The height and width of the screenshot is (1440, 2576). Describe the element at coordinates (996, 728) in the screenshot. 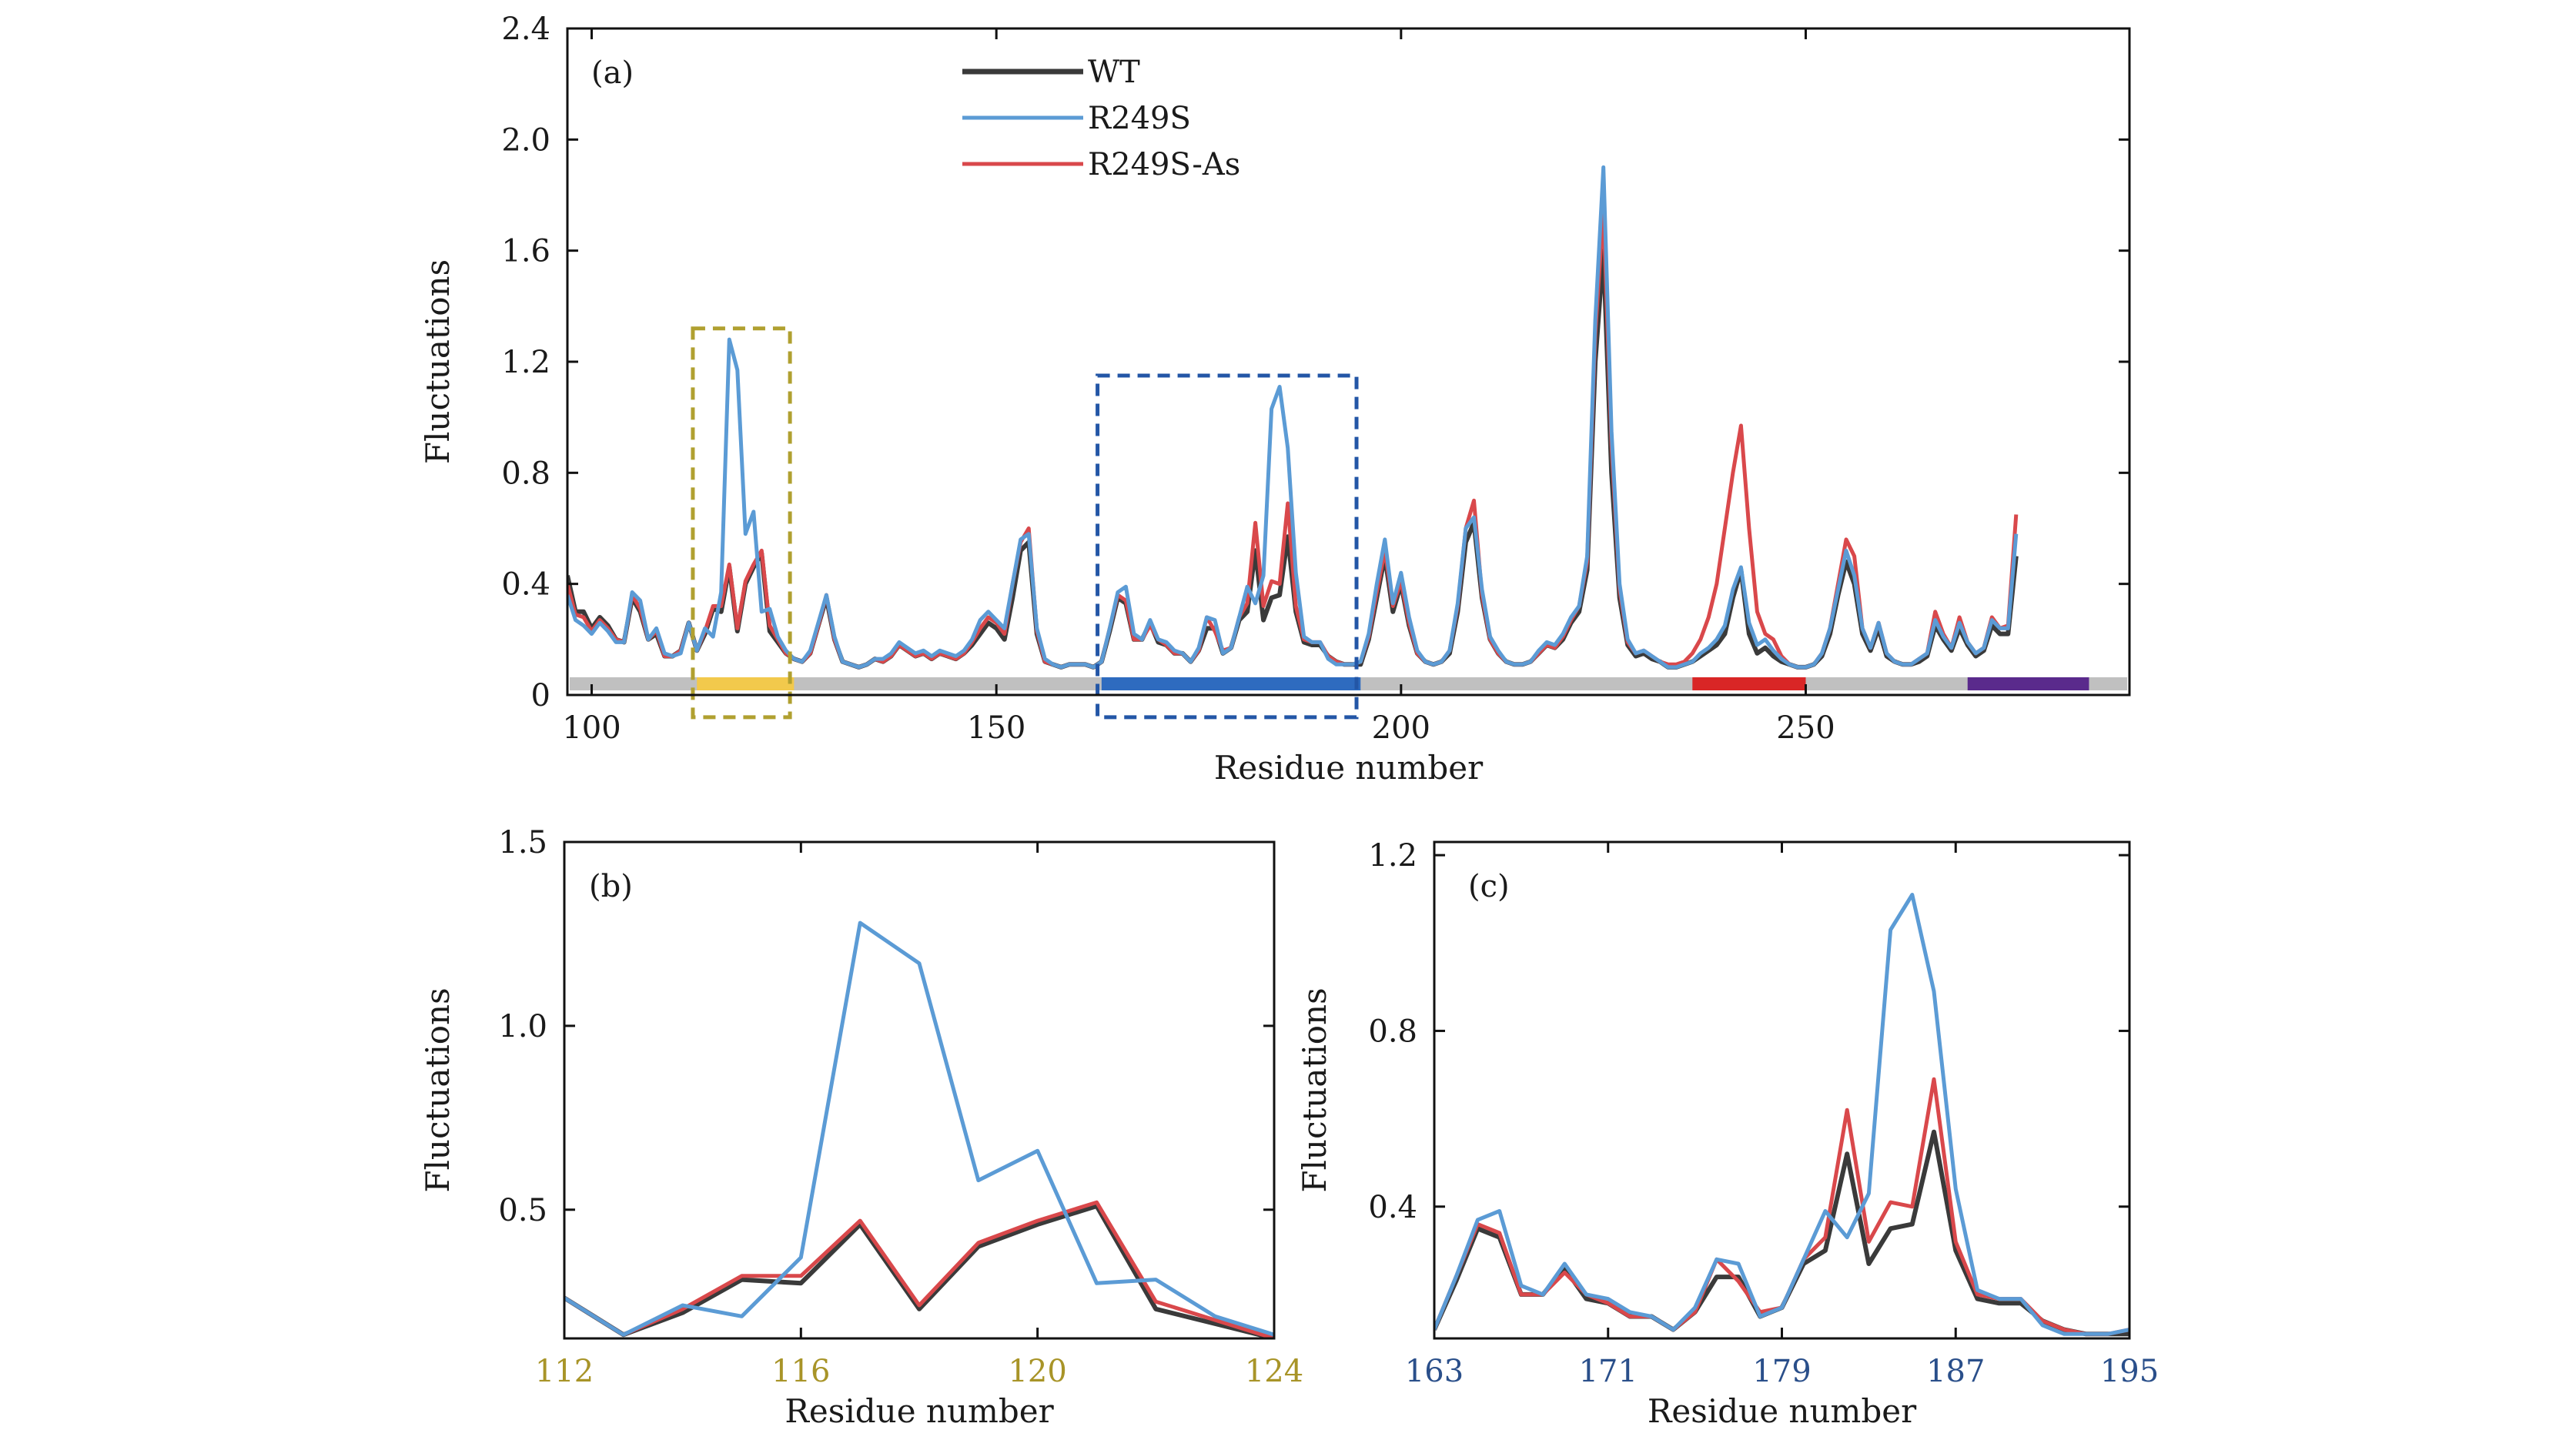

I see `x-tick-label: 150` at that location.